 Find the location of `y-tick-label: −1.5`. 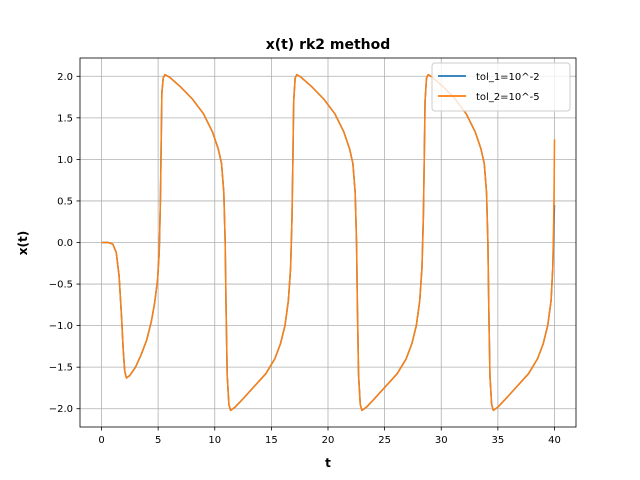

y-tick-label: −1.5 is located at coordinates (61, 368).